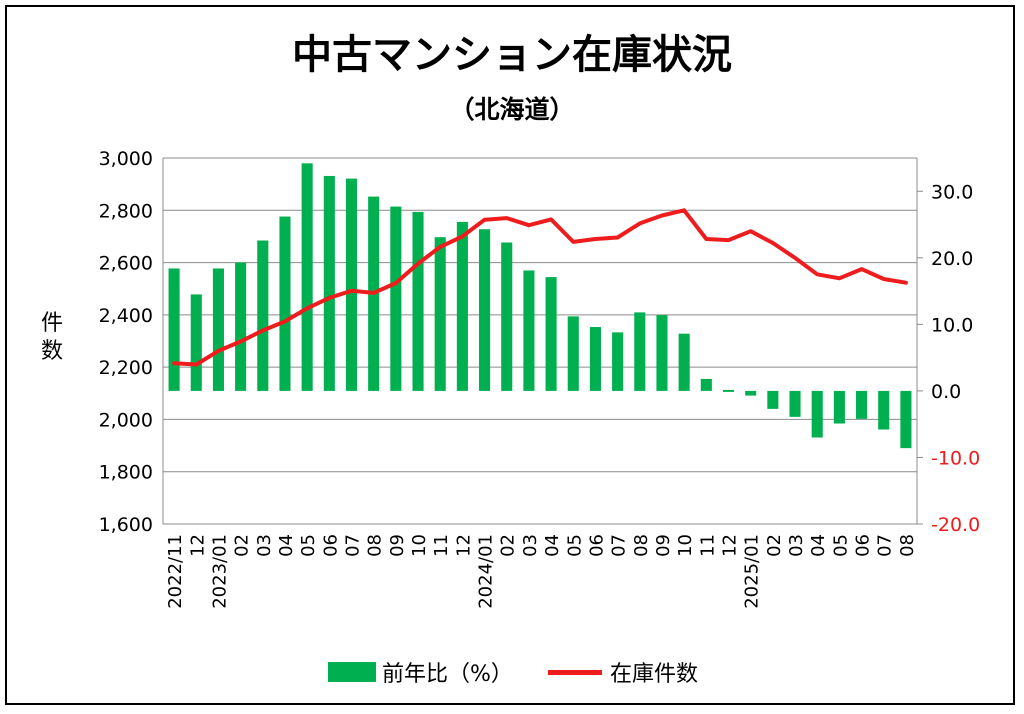 This screenshot has width=1024, height=714. Describe the element at coordinates (352, 672) in the screenshot. I see `legend-swatch-bar` at that location.